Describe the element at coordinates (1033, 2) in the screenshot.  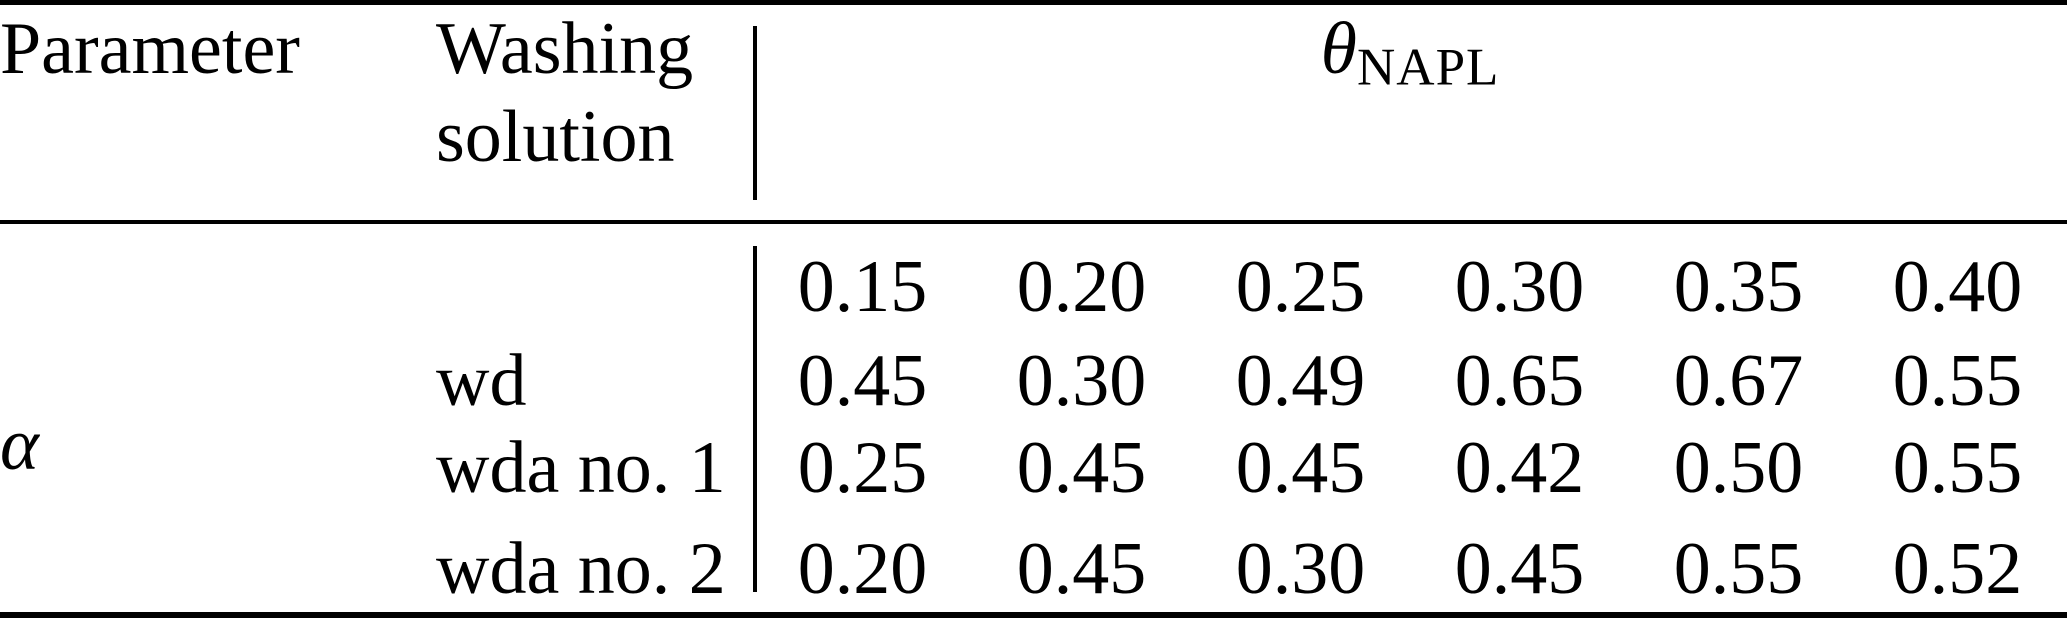
I see `top-rule` at that location.